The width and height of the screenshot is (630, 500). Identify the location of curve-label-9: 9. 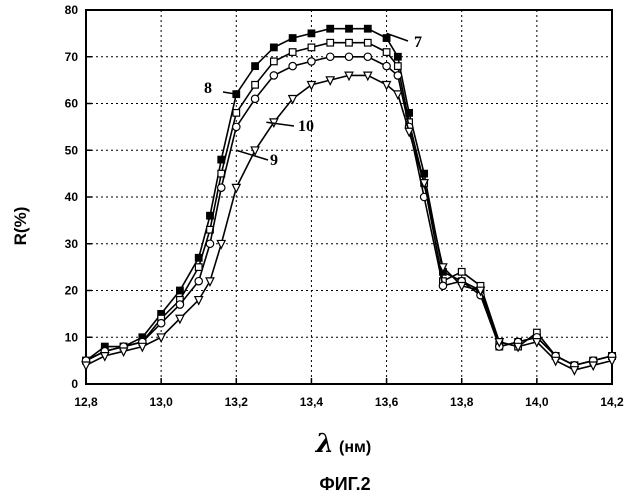
(274, 160).